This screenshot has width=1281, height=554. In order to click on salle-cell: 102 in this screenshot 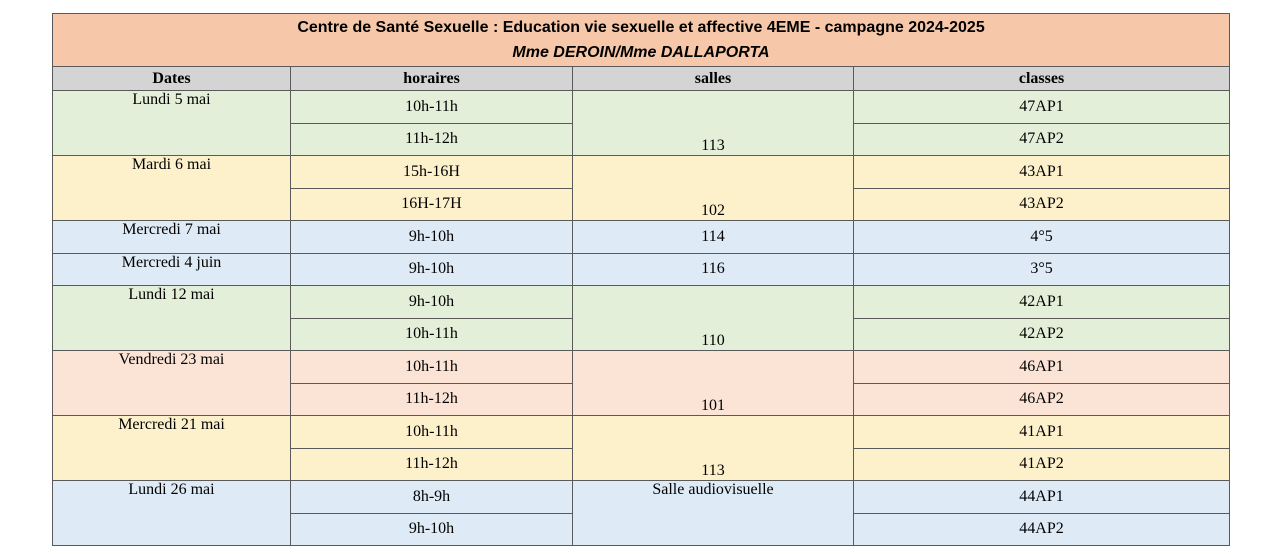, I will do `click(713, 188)`.